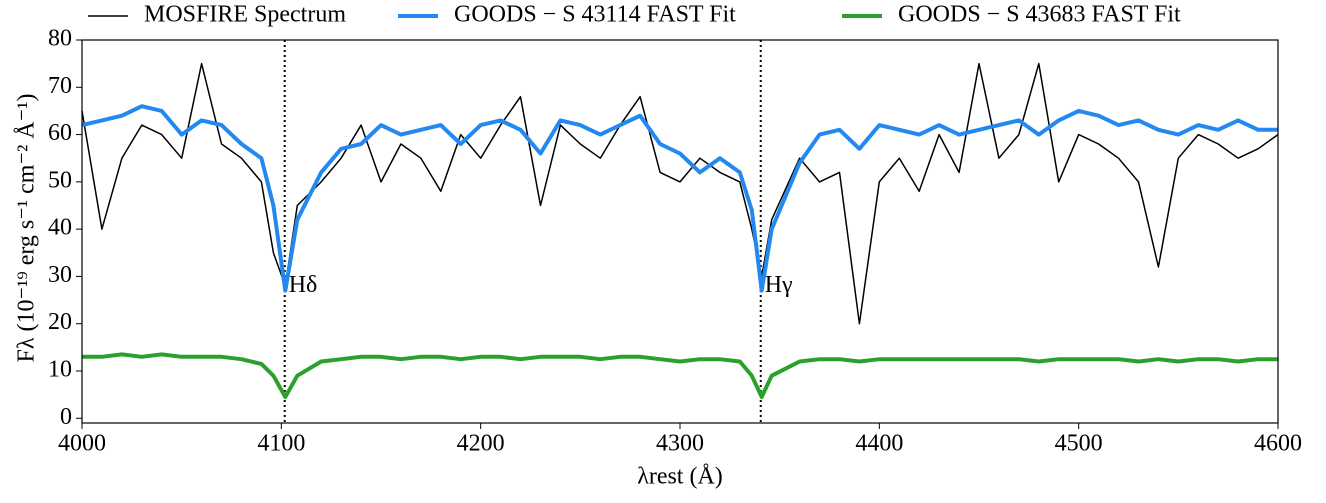  What do you see at coordinates (60, 322) in the screenshot?
I see `y-tick-label: 20` at bounding box center [60, 322].